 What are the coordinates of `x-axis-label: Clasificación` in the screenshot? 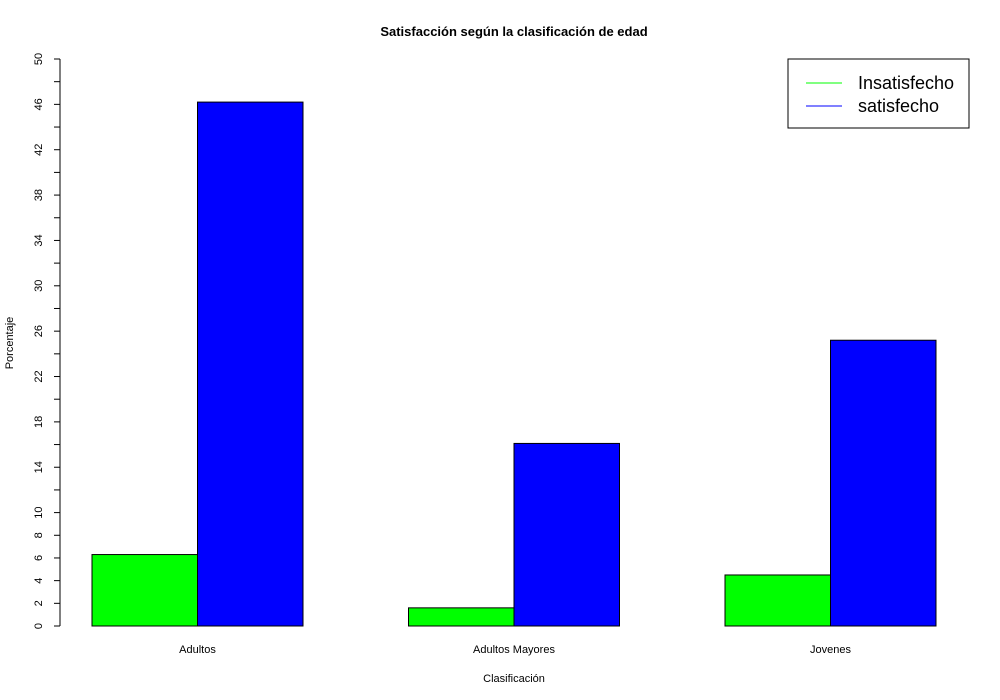 It's located at (514, 679).